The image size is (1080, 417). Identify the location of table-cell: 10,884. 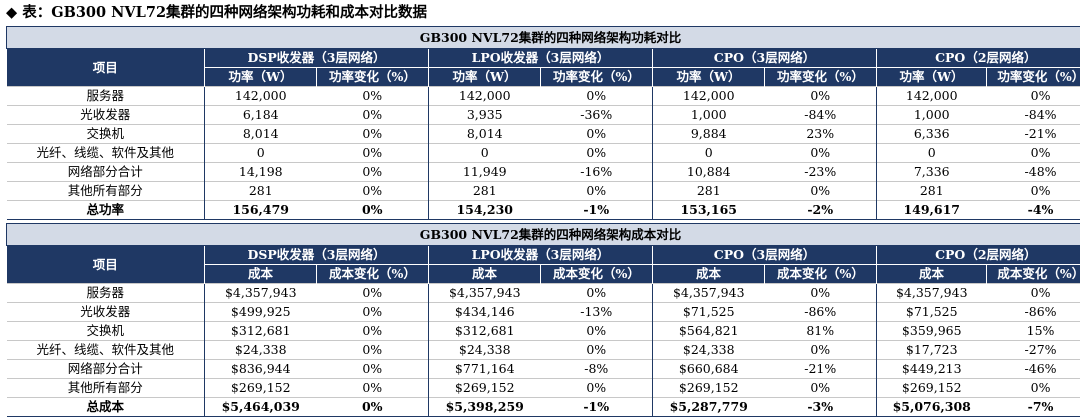
(708, 172).